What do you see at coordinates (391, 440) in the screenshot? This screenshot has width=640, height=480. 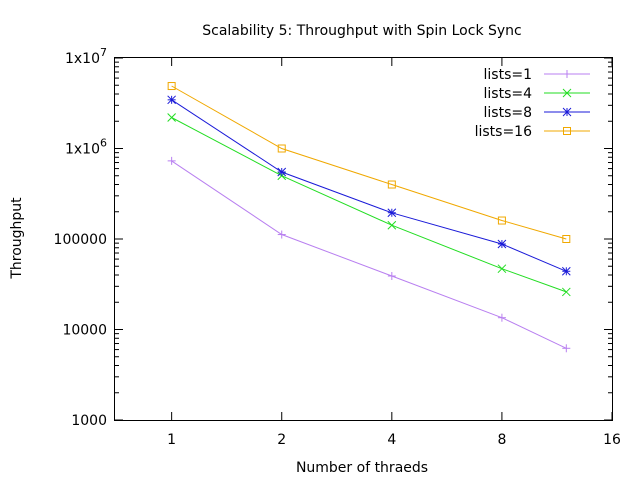 I see `x-tick-label: 4` at bounding box center [391, 440].